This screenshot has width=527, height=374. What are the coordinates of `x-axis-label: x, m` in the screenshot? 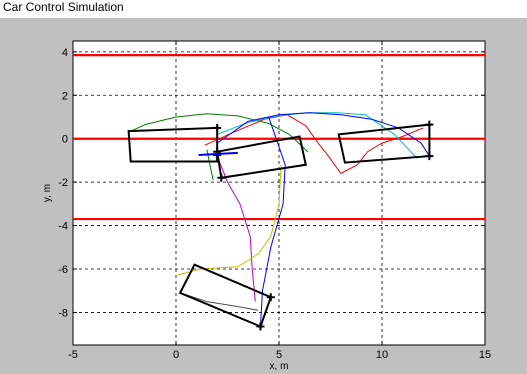 It's located at (279, 366).